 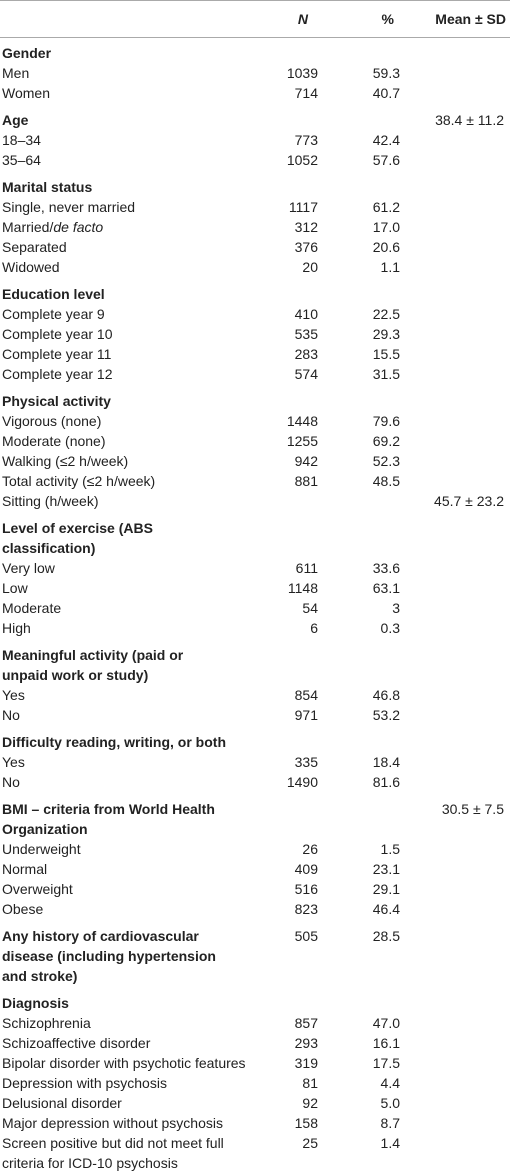 What do you see at coordinates (360, 1123) in the screenshot?
I see `percent-cell: 8.7` at bounding box center [360, 1123].